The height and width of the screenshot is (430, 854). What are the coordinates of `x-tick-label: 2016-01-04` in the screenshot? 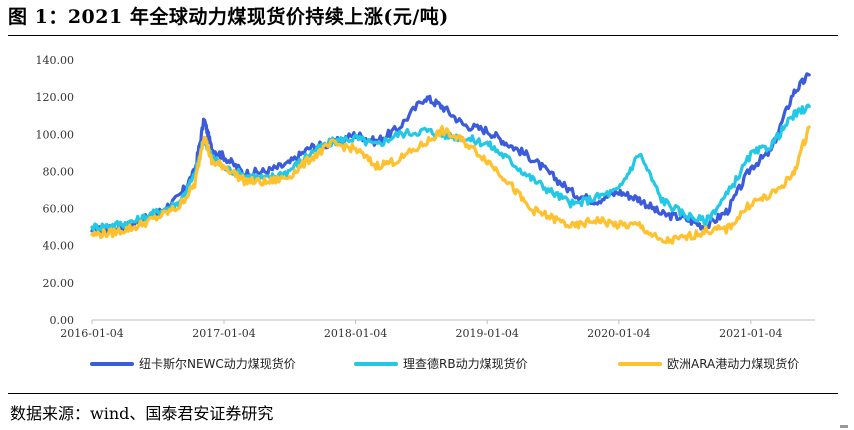 It's located at (91, 333).